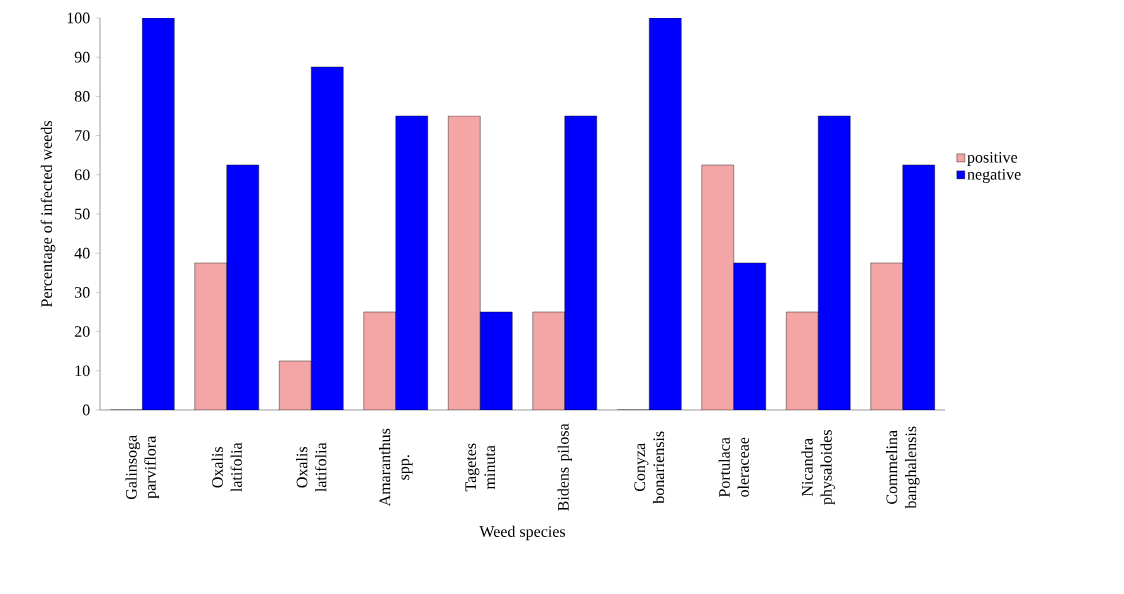 The image size is (1124, 594). Describe the element at coordinates (78, 18) in the screenshot. I see `y-tick-label: 100` at that location.